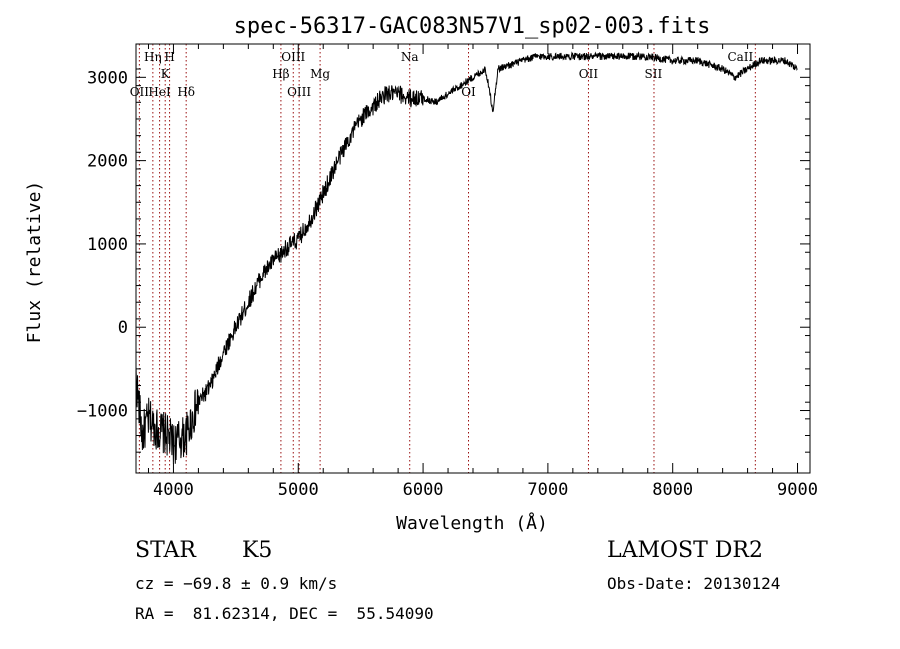  What do you see at coordinates (173, 490) in the screenshot?
I see `x-tick-label: 4000` at bounding box center [173, 490].